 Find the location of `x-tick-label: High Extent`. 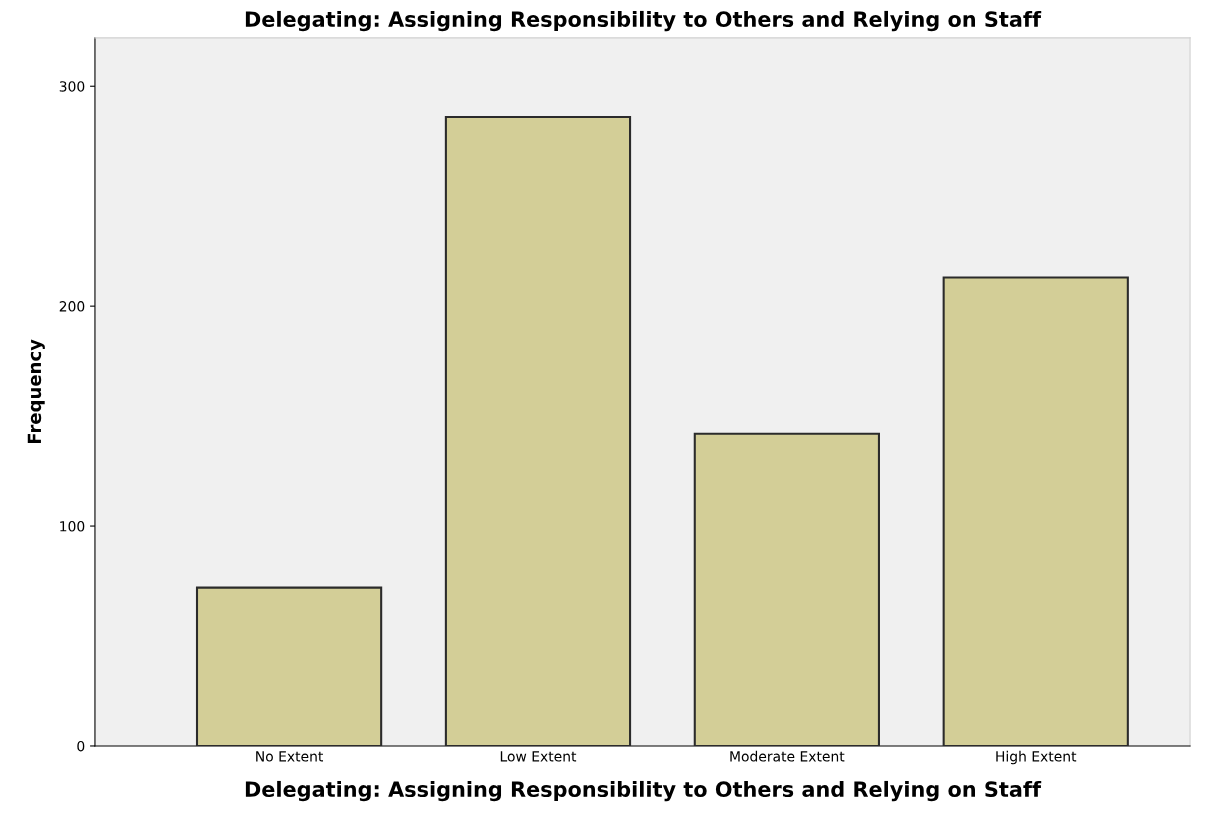

x-tick-label: High Extent is located at coordinates (1036, 757).